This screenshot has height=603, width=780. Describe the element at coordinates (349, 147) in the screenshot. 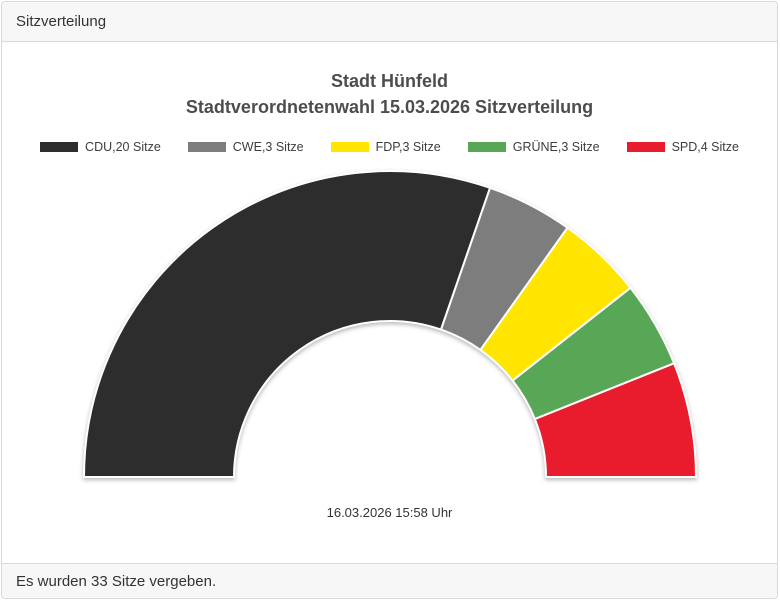

I see `legend-swatch-fdp` at that location.